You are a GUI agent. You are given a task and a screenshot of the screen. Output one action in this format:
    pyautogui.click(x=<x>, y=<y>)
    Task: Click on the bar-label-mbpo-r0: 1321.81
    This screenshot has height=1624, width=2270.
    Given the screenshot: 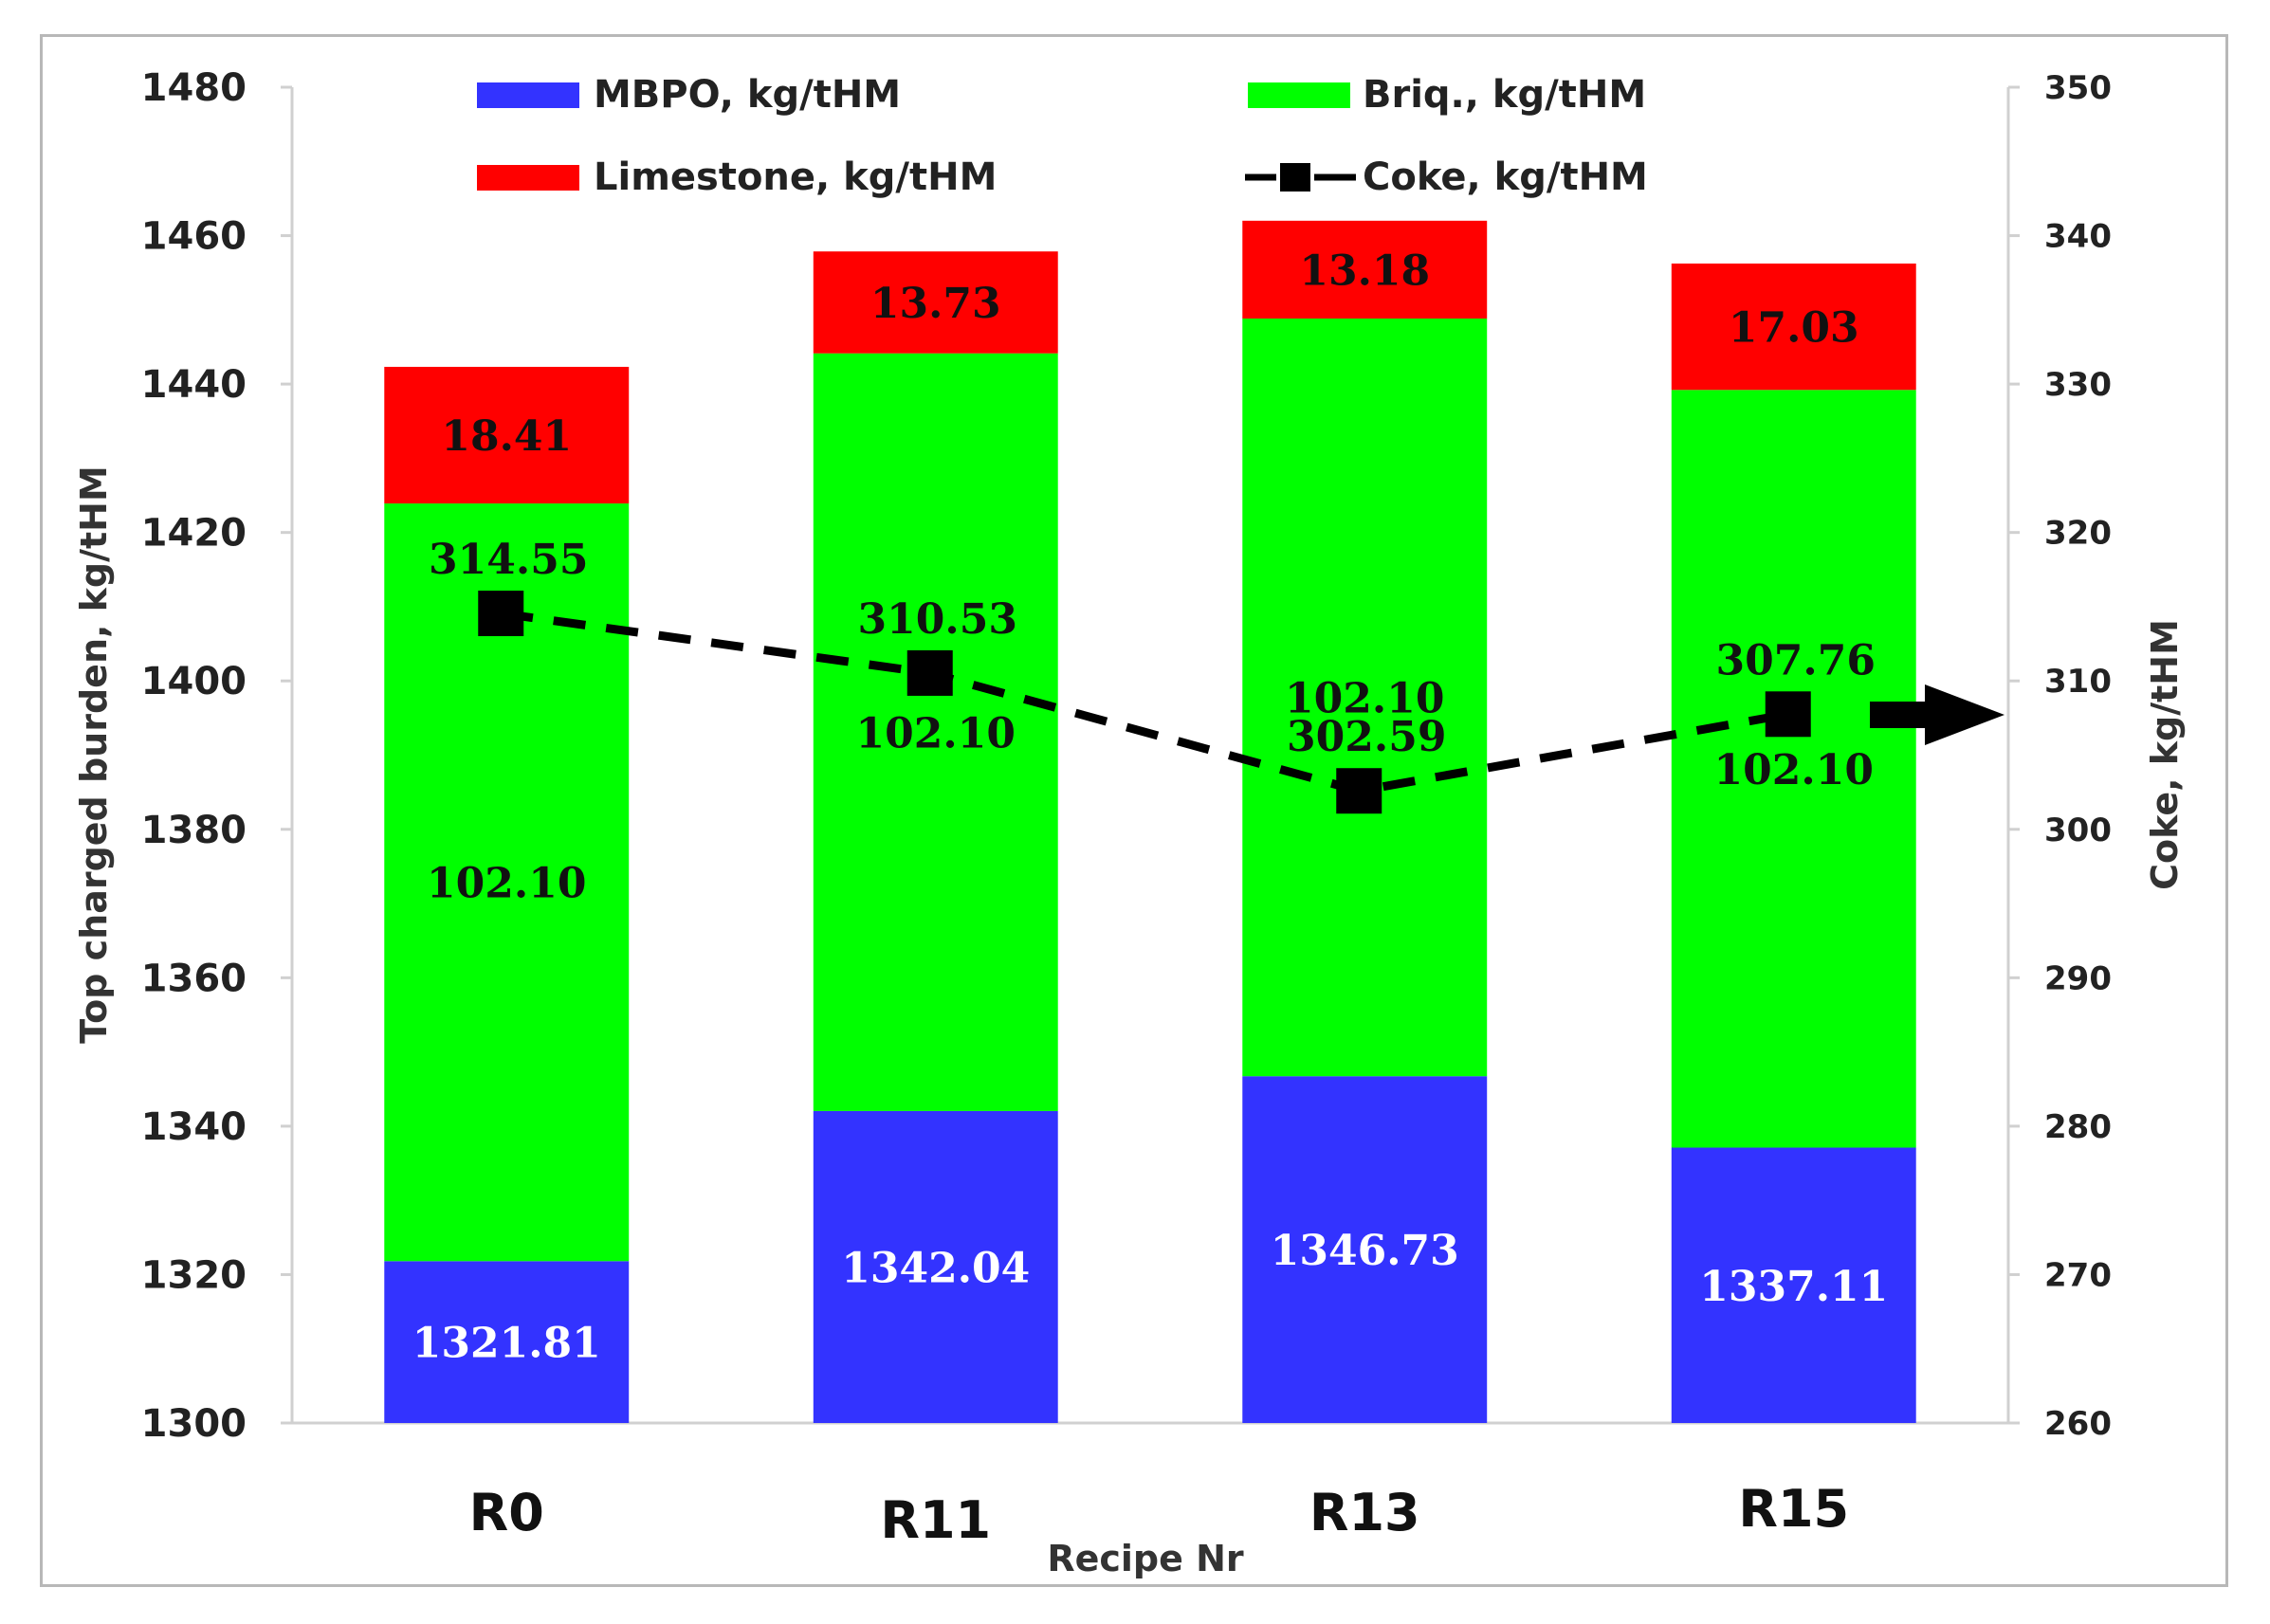 What is the action you would take?
    pyautogui.click(x=506, y=1344)
    